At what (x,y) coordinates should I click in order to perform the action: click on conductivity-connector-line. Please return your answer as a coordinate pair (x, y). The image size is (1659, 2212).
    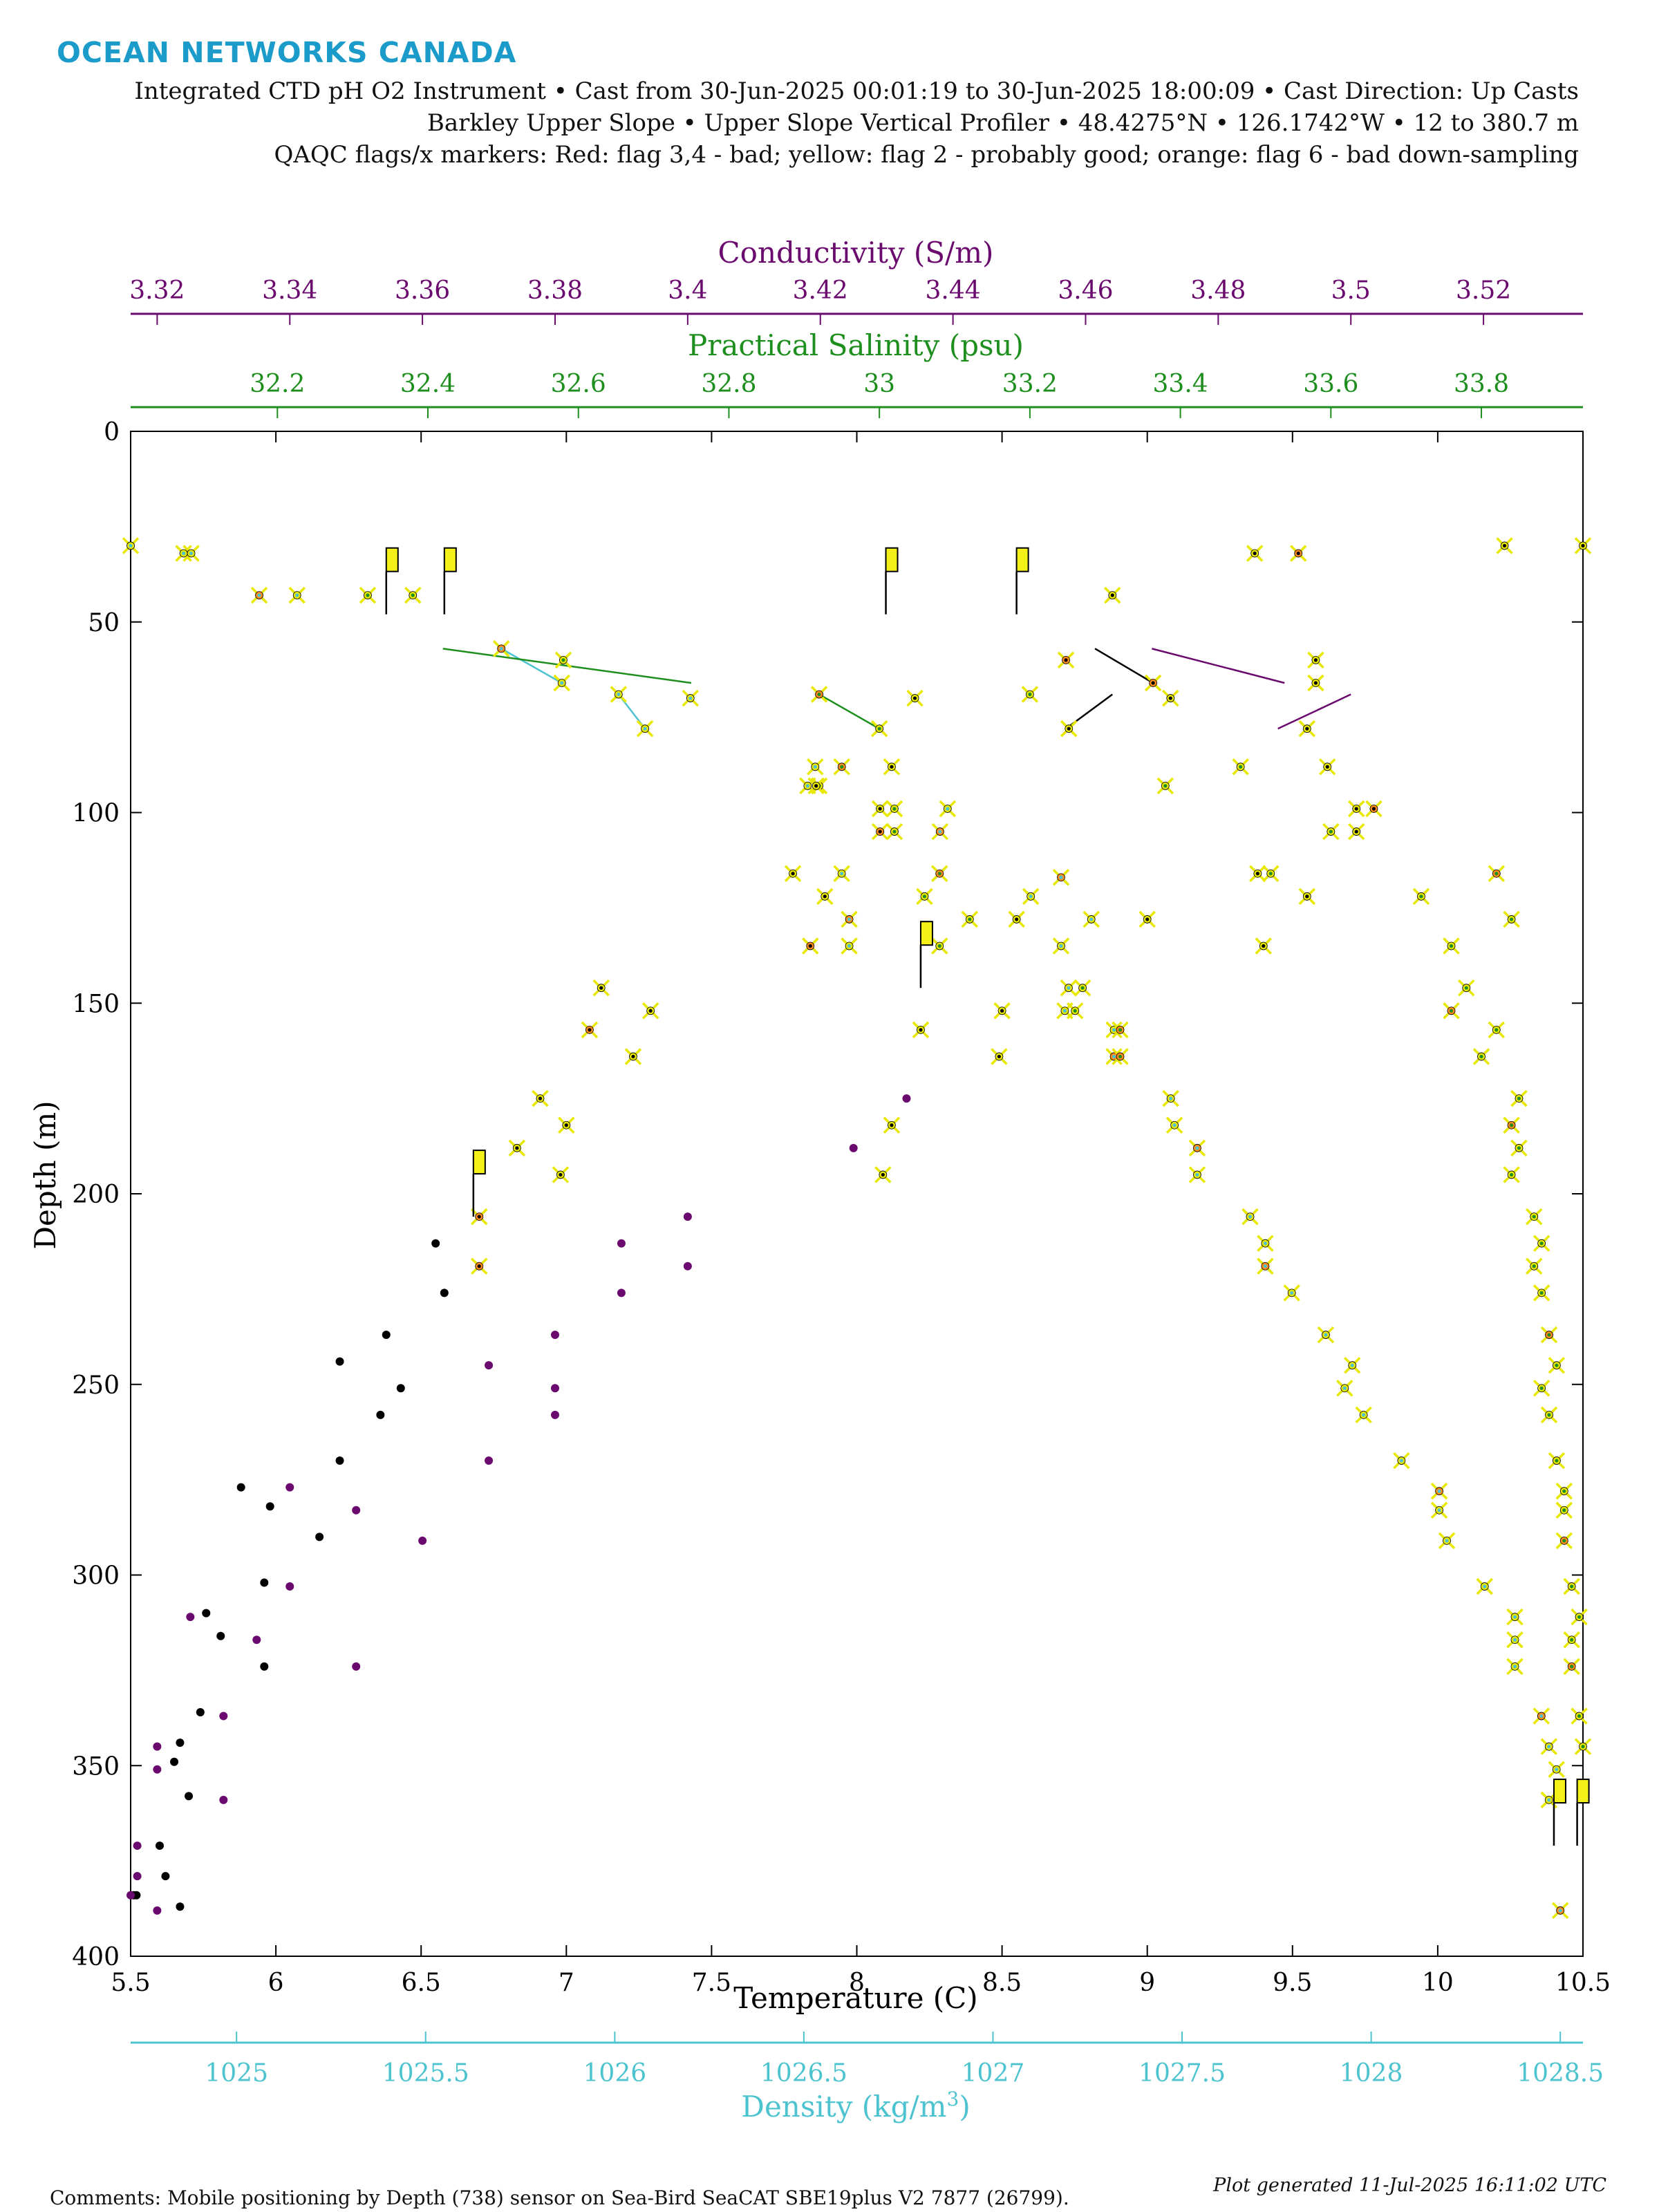
    Looking at the image, I should click on (1218, 666).